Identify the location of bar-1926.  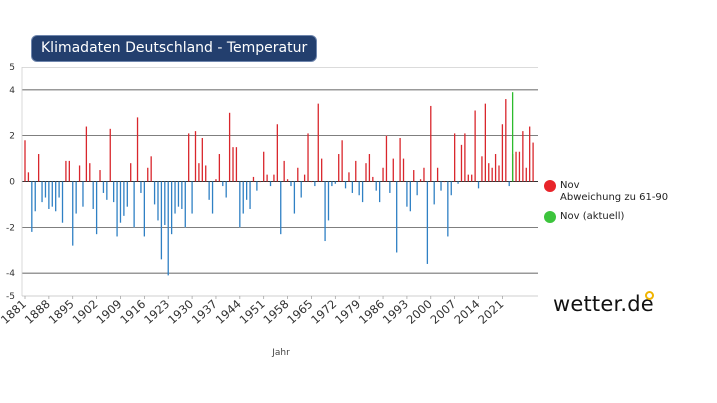
(178, 194).